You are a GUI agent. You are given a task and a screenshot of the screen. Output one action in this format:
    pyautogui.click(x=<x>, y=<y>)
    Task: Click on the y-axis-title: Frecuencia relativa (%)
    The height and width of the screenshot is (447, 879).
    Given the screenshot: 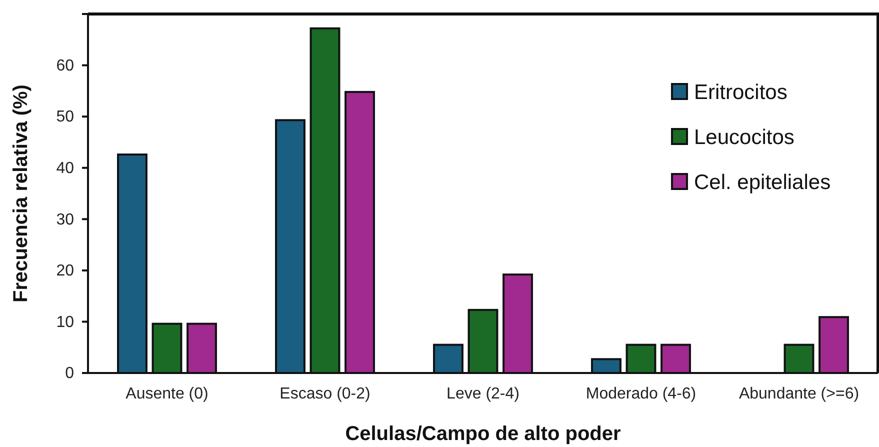 What is the action you would take?
    pyautogui.click(x=21, y=193)
    